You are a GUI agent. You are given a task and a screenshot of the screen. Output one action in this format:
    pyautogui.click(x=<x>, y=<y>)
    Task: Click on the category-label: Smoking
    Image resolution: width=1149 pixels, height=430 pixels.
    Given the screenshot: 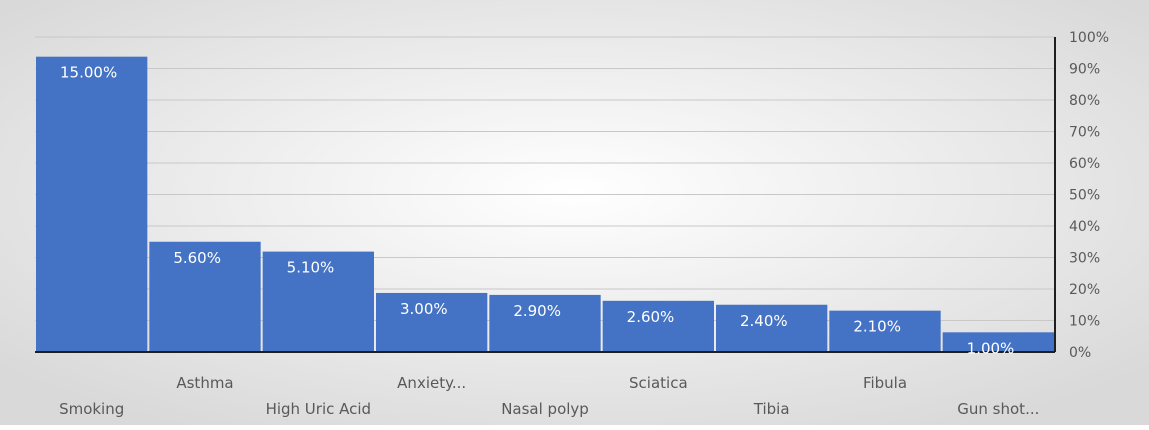 What is the action you would take?
    pyautogui.click(x=91, y=409)
    